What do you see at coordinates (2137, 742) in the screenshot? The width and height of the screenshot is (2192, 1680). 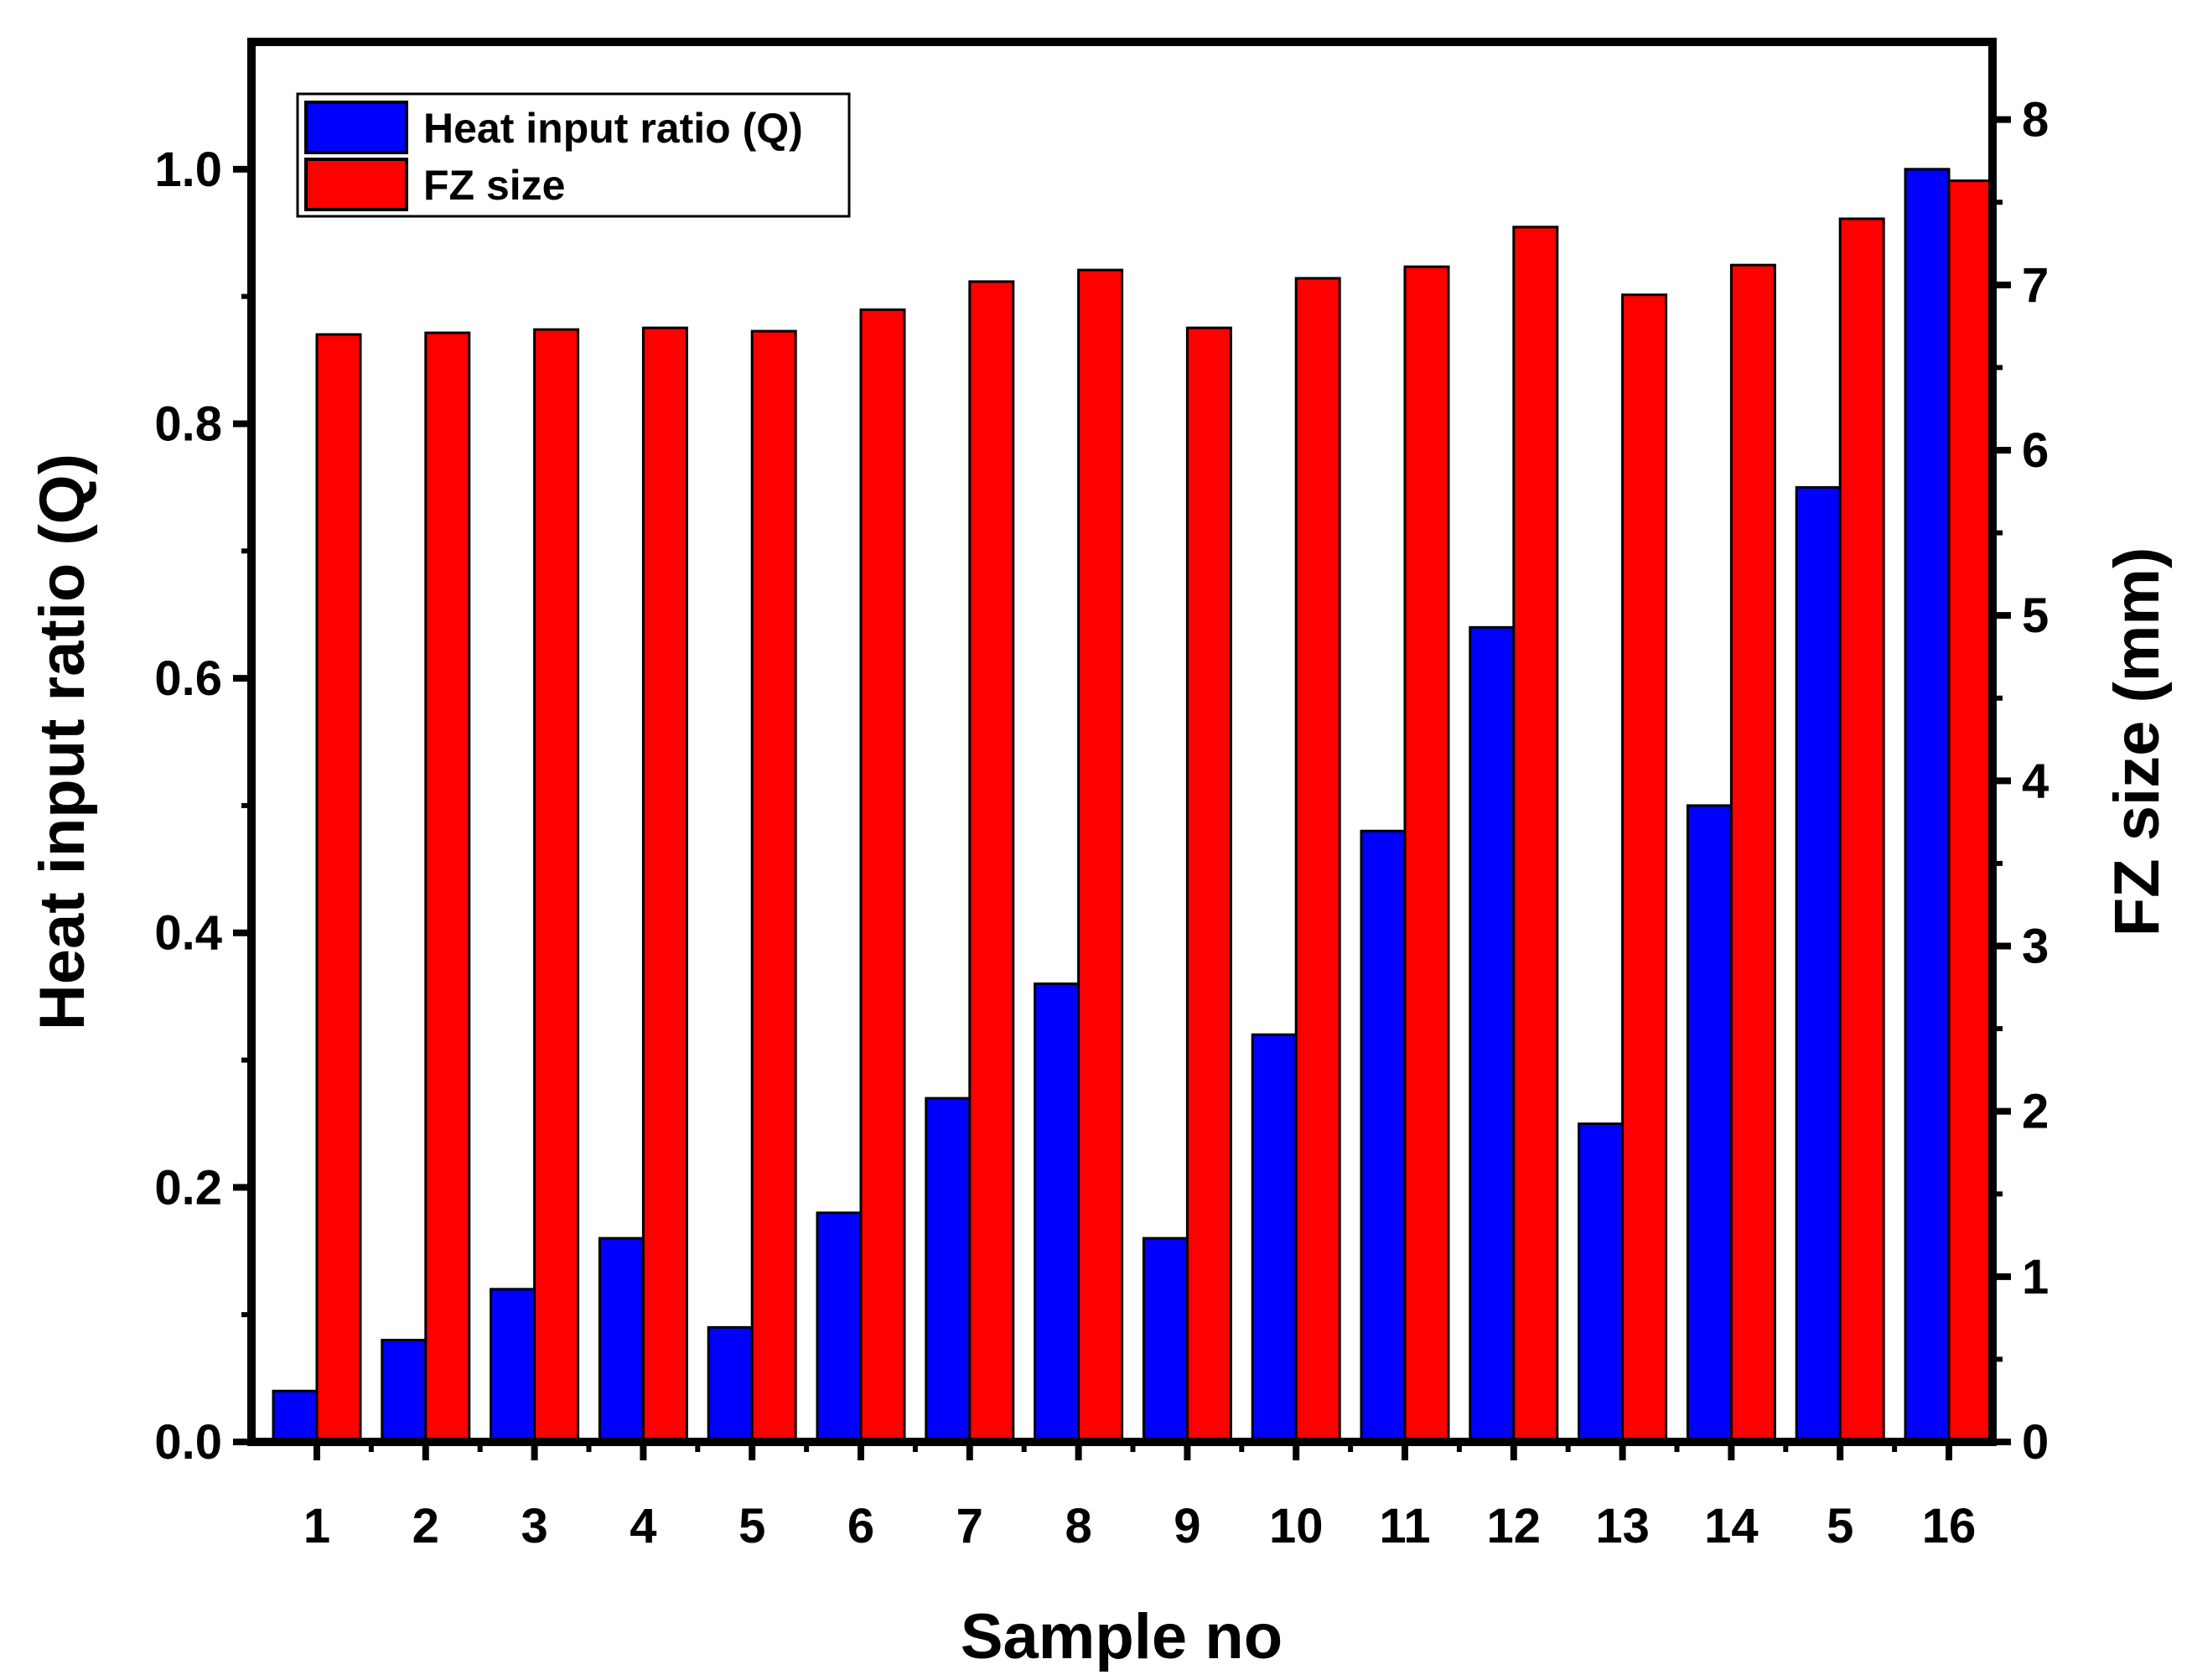 I see `y2-axis-title: FZ size (mm)` at bounding box center [2137, 742].